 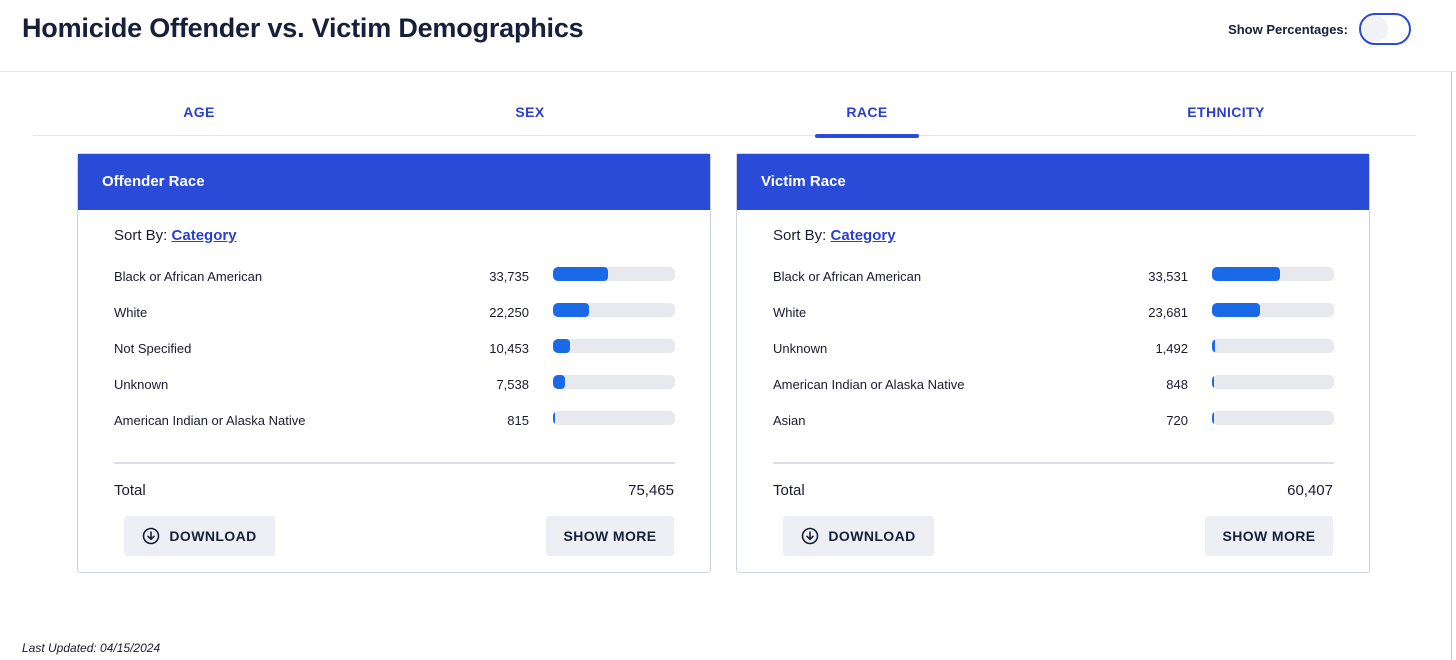 I want to click on row-value: 23,681, so click(x=1168, y=312).